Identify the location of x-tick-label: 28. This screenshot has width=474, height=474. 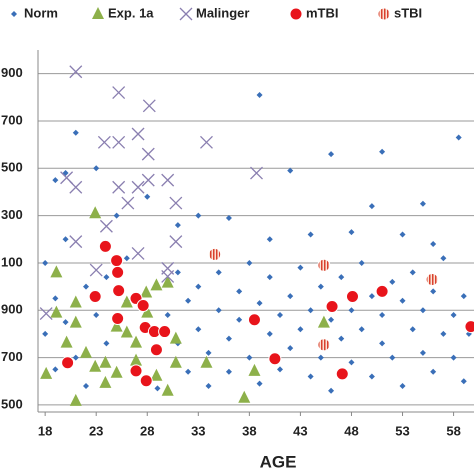
(147, 430).